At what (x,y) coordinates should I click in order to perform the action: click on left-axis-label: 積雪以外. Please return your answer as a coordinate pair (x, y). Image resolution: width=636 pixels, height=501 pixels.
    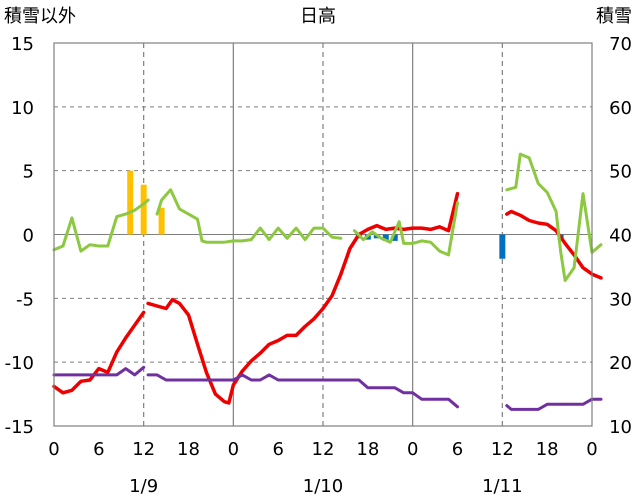
    Looking at the image, I should click on (40, 16).